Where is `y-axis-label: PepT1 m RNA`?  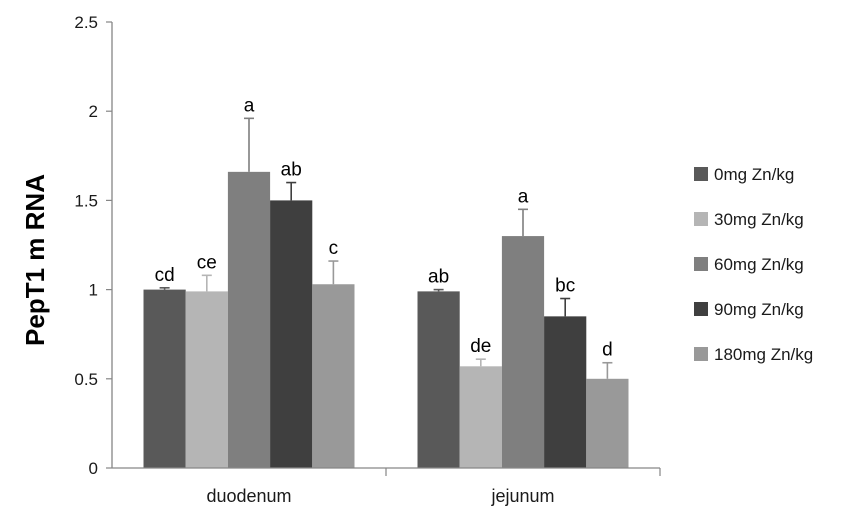
y-axis-label: PepT1 m RNA is located at coordinates (35, 260).